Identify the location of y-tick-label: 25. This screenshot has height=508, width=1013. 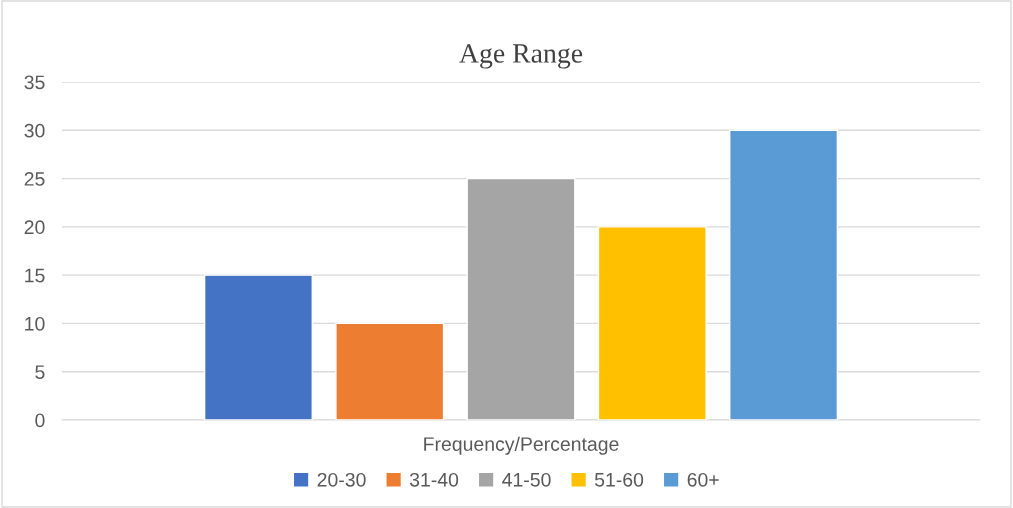
(34, 179).